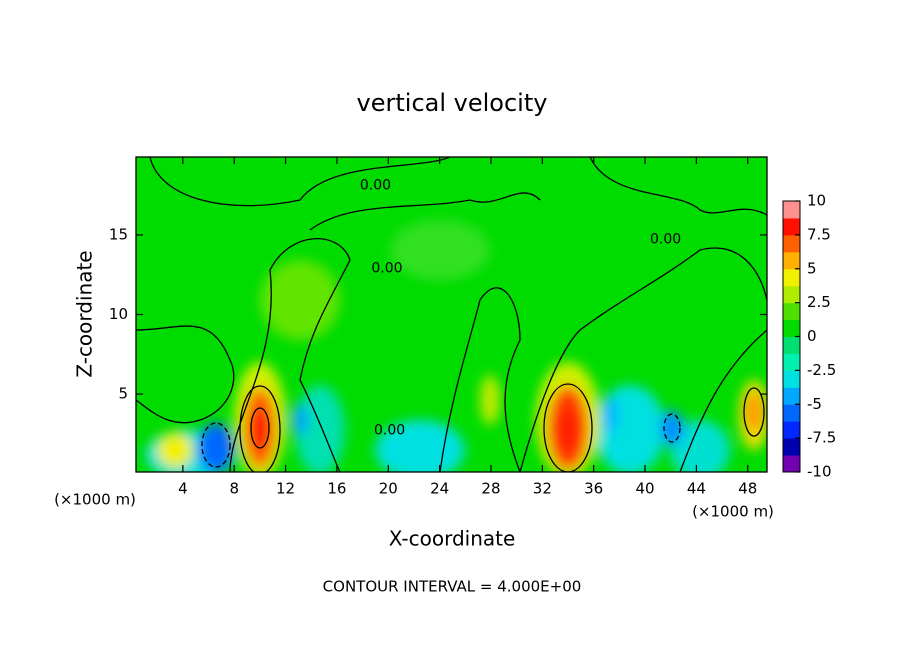  Describe the element at coordinates (118, 314) in the screenshot. I see `y-tick-label: 10` at that location.